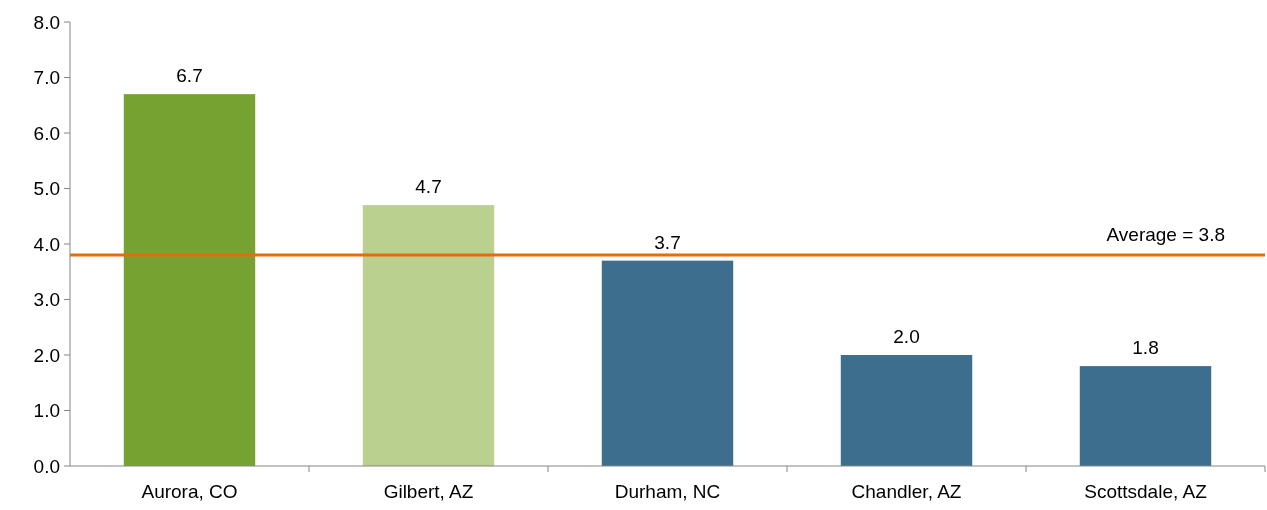 The image size is (1267, 510). What do you see at coordinates (46, 244) in the screenshot?
I see `y-tick-label: 4.0` at bounding box center [46, 244].